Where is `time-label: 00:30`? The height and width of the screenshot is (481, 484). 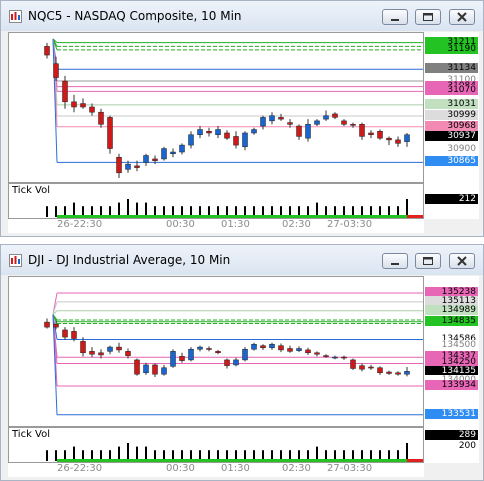
time-label: 00:30 is located at coordinates (180, 468).